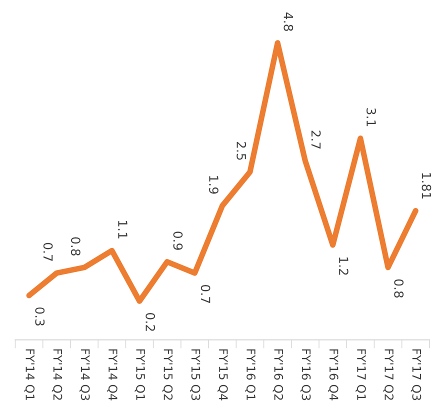 The height and width of the screenshot is (417, 436). What do you see at coordinates (85, 374) in the screenshot?
I see `x-tick-label: FY'14 Q3` at bounding box center [85, 374].